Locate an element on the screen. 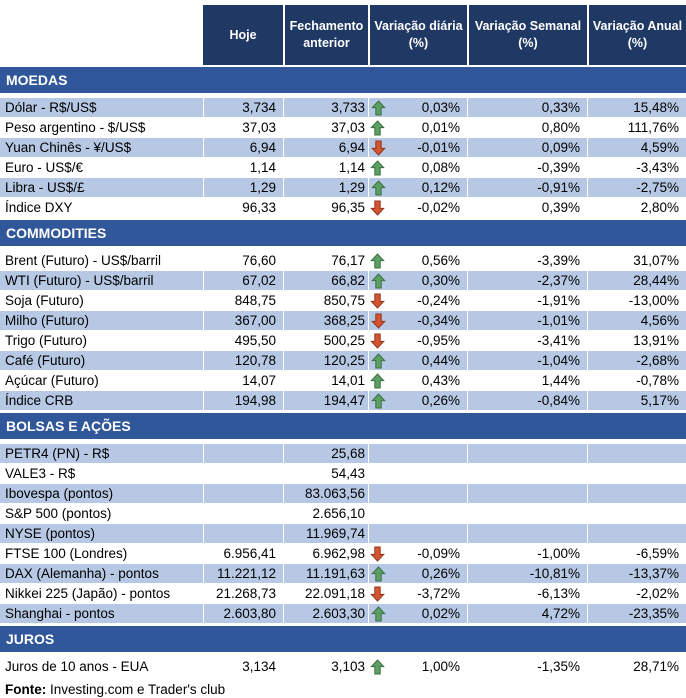 Image resolution: width=686 pixels, height=698 pixels. variacao-diaria-cell: -0,34% is located at coordinates (417, 320).